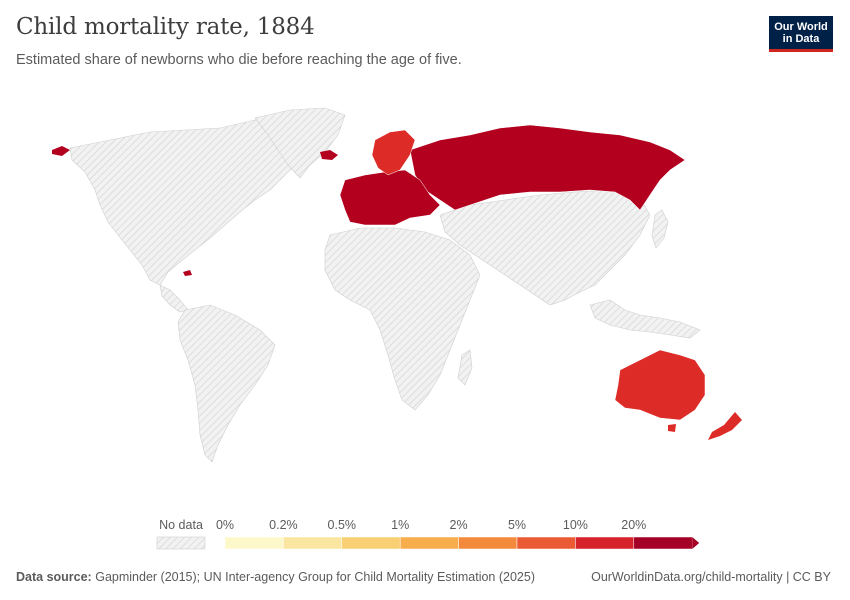 Image resolution: width=850 pixels, height=600 pixels. I want to click on region-australia, so click(660, 385).